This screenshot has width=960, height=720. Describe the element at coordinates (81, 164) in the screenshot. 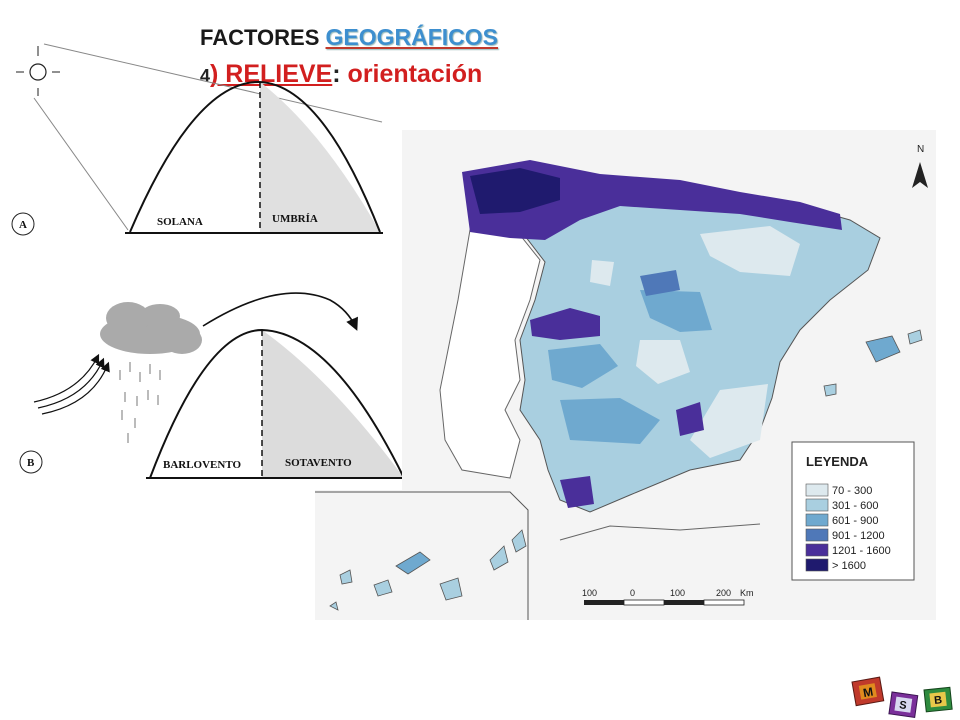

I see `sun-ray-lower` at that location.